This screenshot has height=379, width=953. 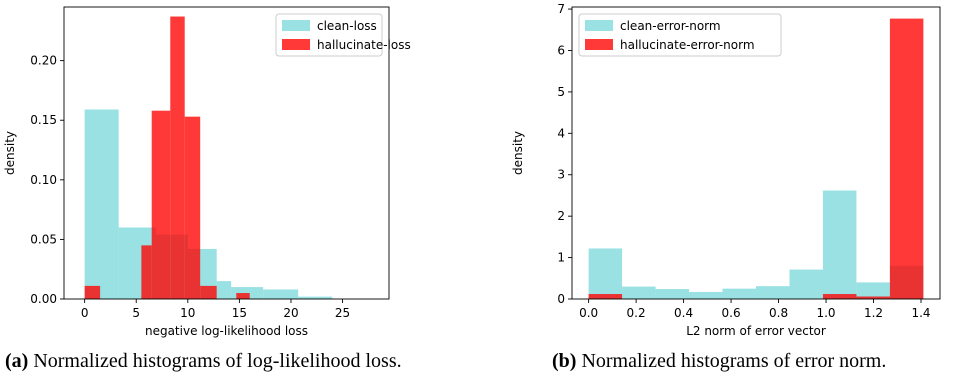 What do you see at coordinates (290, 313) in the screenshot?
I see `x-tick-label: 20` at bounding box center [290, 313].